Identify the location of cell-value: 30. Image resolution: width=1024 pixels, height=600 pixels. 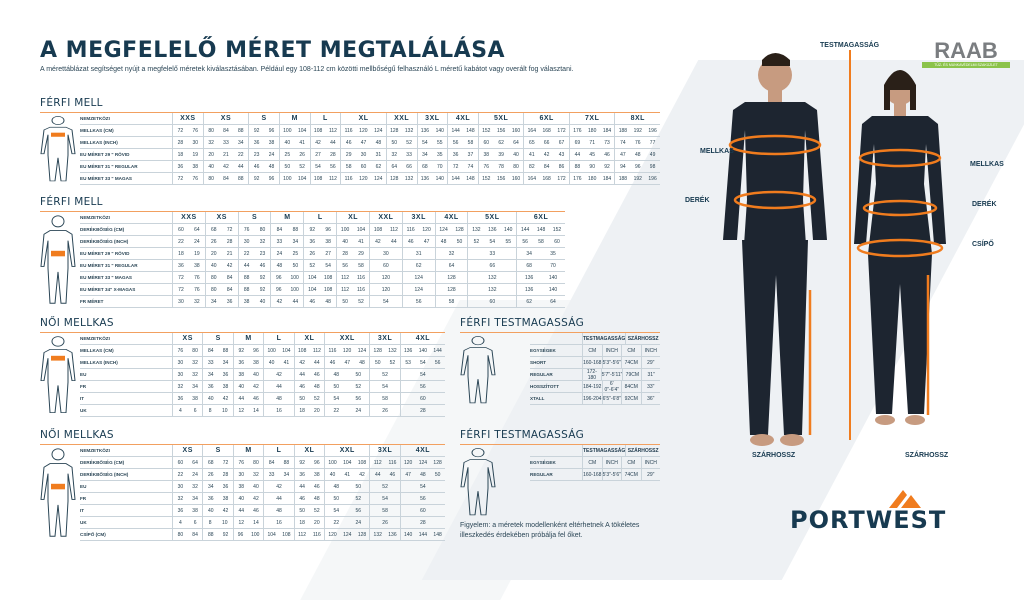
(180, 486).